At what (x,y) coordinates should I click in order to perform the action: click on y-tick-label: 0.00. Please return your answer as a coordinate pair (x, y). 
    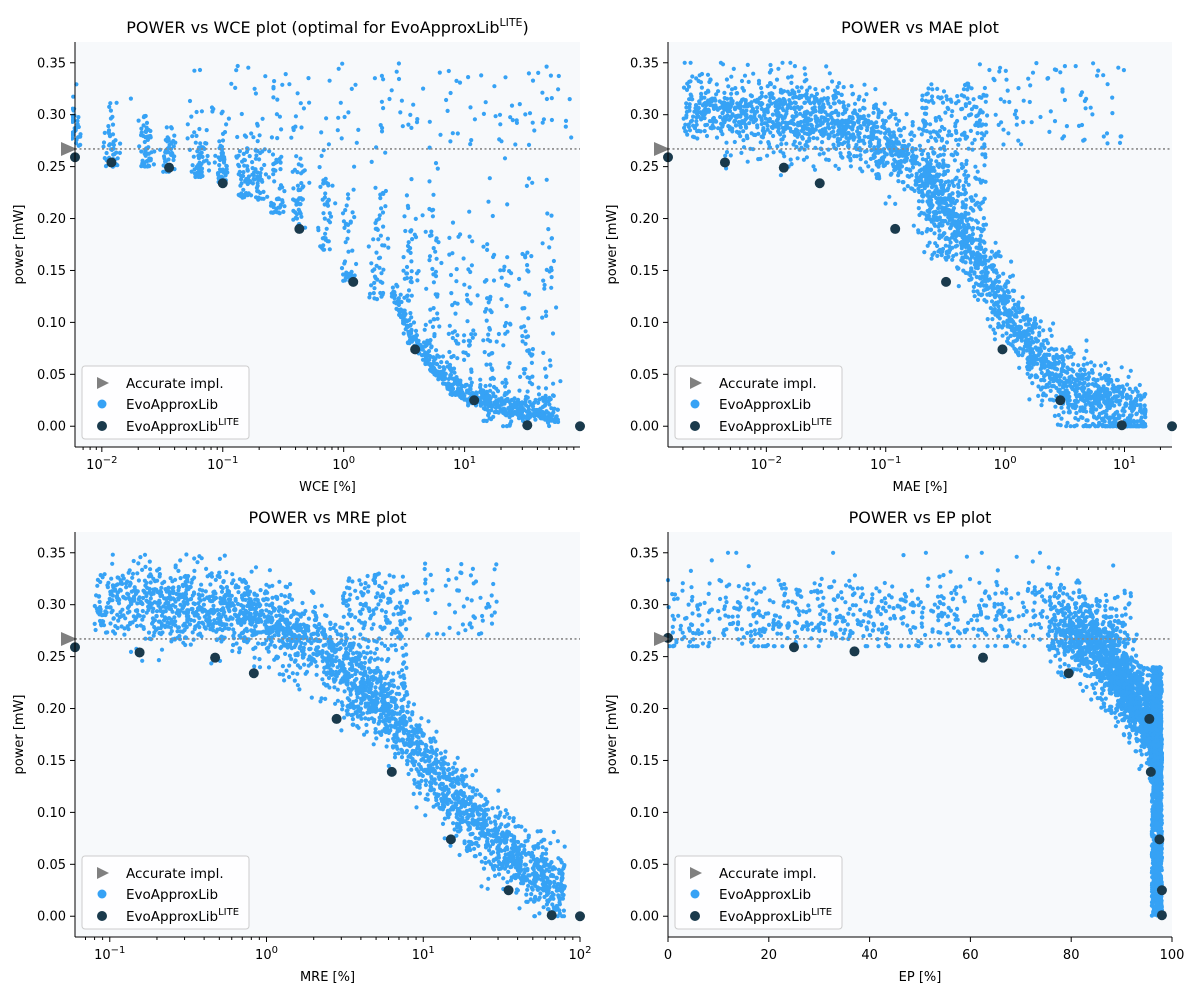
    Looking at the image, I should click on (644, 427).